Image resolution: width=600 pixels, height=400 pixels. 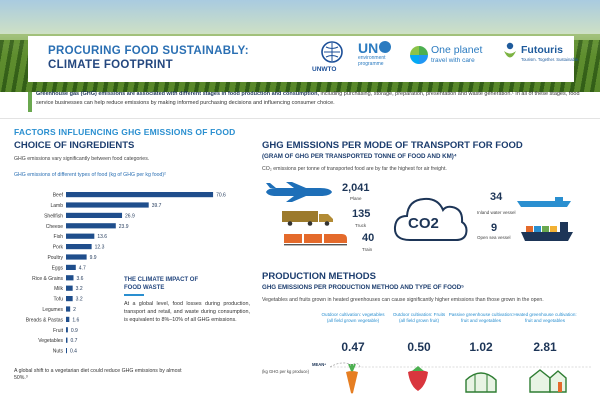 I want to click on bar-category-label: Fish, so click(x=59, y=237).